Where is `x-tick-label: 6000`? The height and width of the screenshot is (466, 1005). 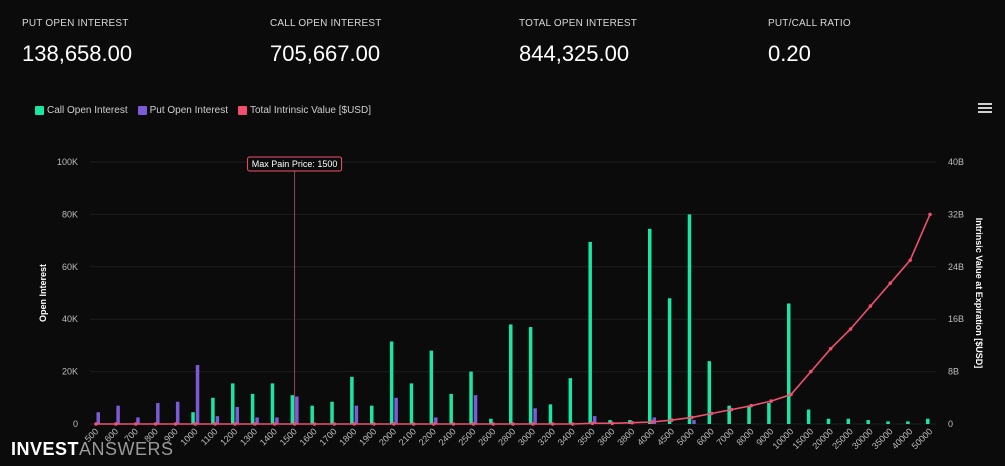
x-tick-label: 6000 is located at coordinates (705, 436).